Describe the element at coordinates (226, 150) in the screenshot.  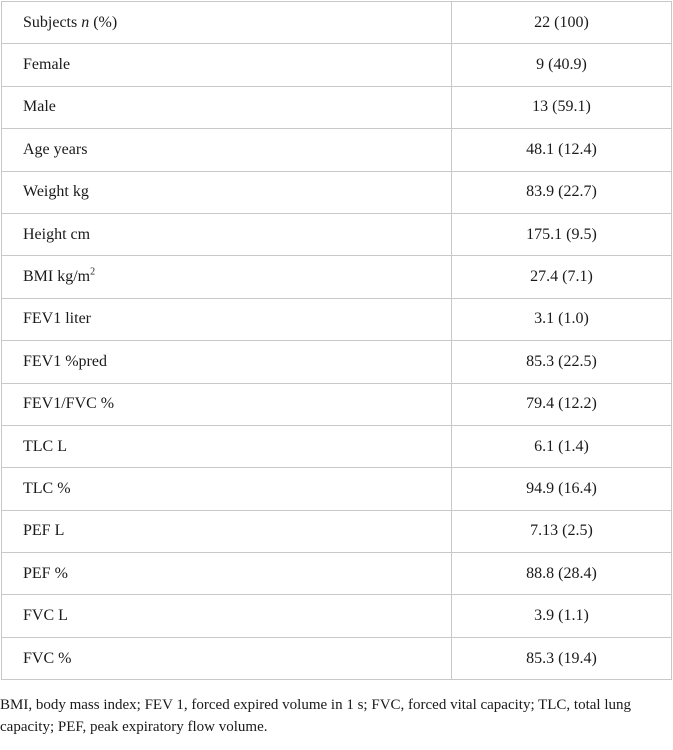
I see `row-label: Age years` at that location.